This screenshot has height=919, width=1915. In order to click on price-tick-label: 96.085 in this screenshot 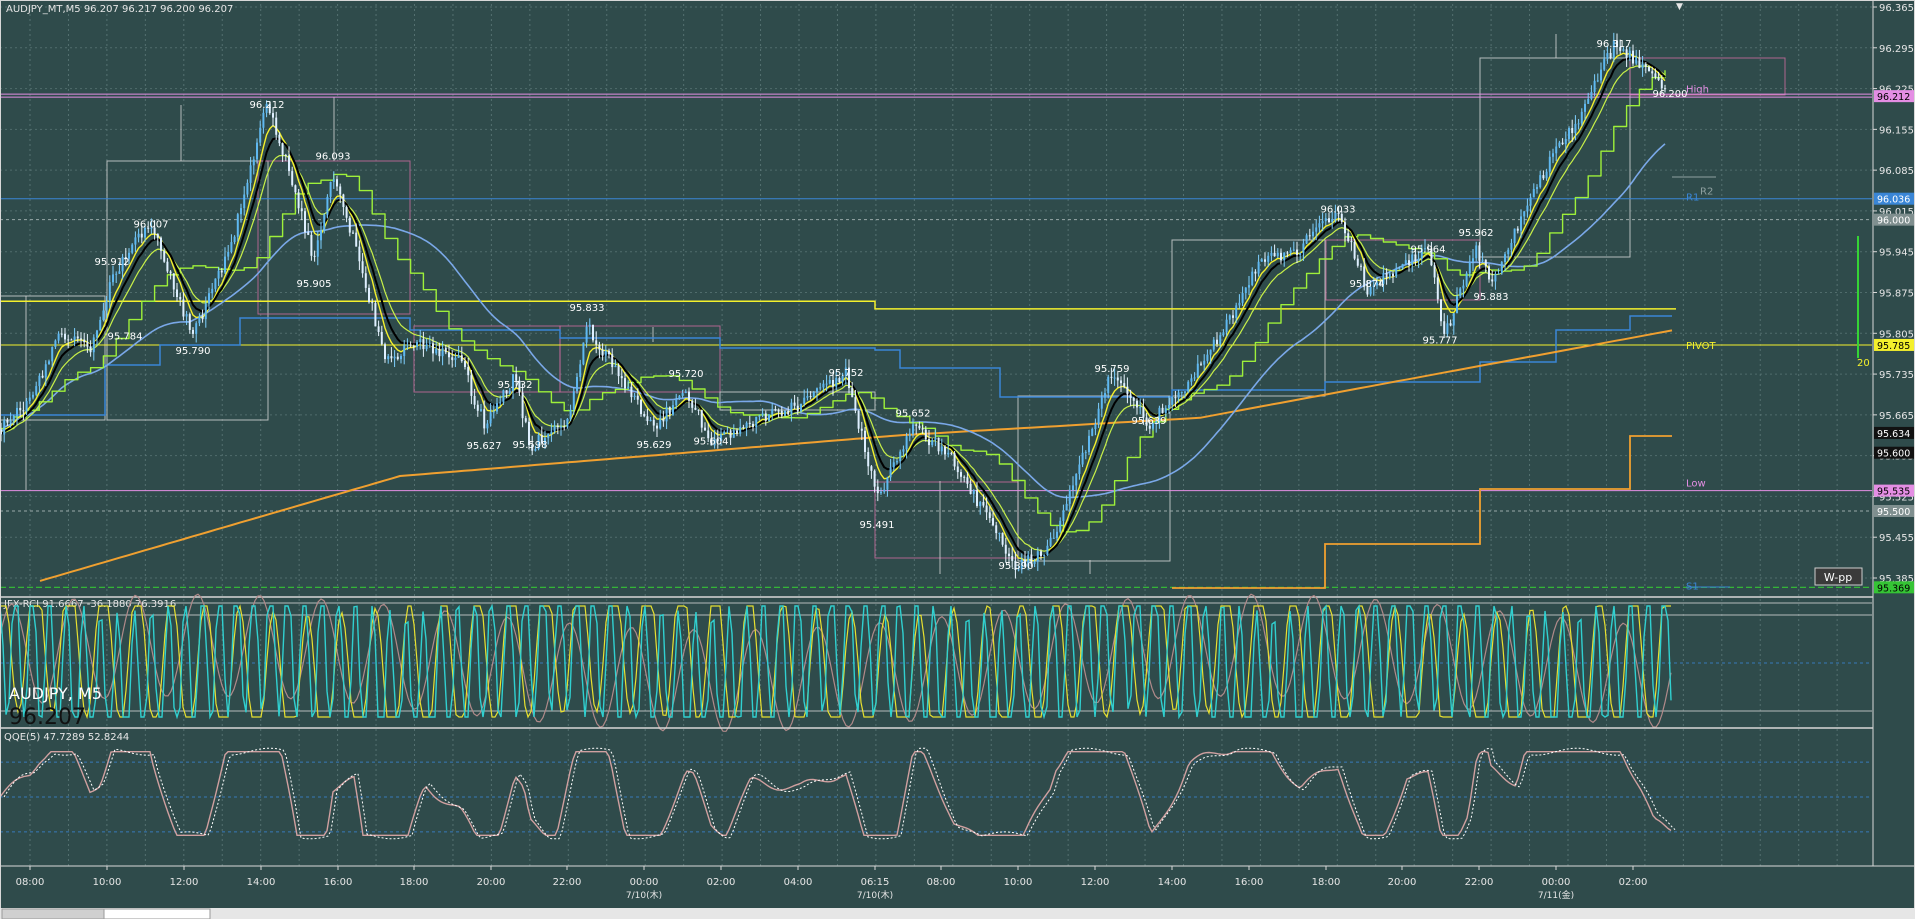, I will do `click(1896, 171)`.